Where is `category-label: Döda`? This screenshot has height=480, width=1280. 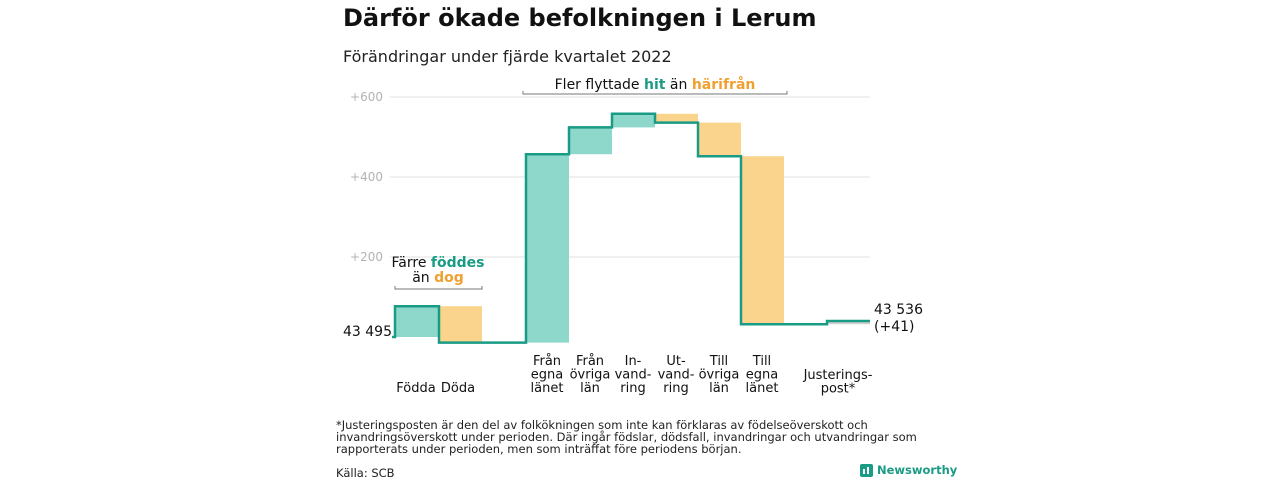 category-label: Döda is located at coordinates (458, 388).